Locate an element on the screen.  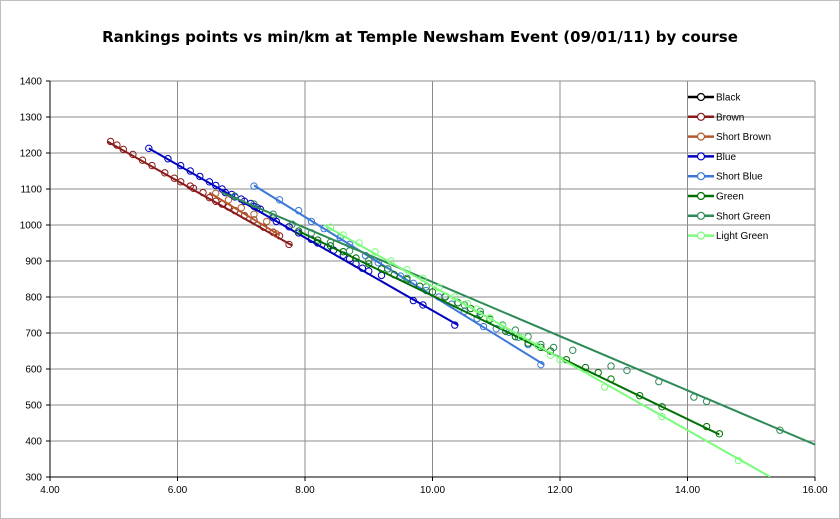
trend-line-short-brown is located at coordinates (244, 213).